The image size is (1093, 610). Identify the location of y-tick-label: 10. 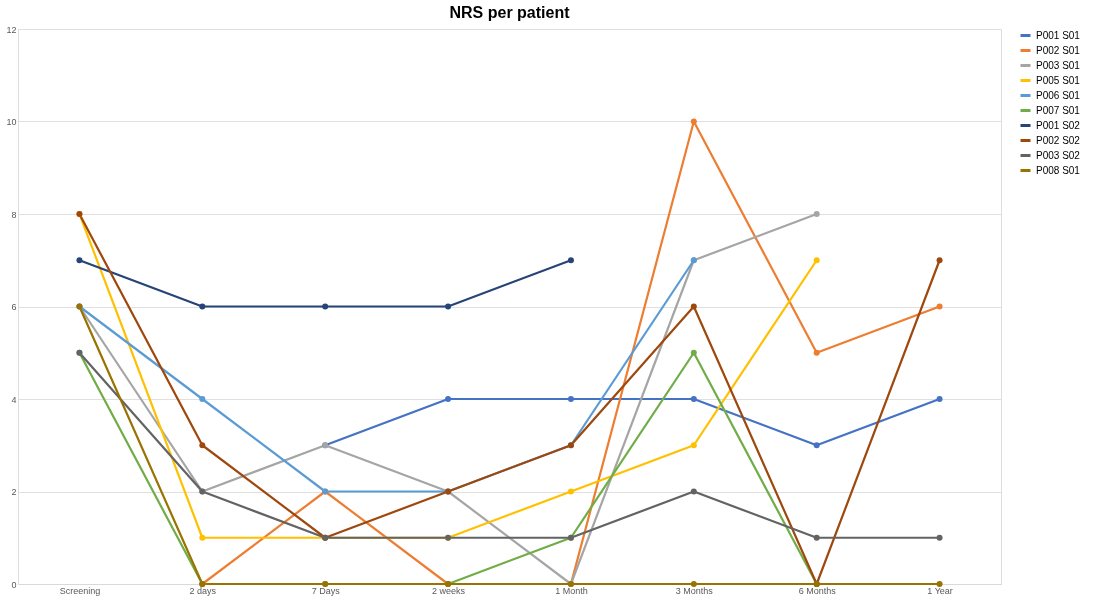
(11, 122).